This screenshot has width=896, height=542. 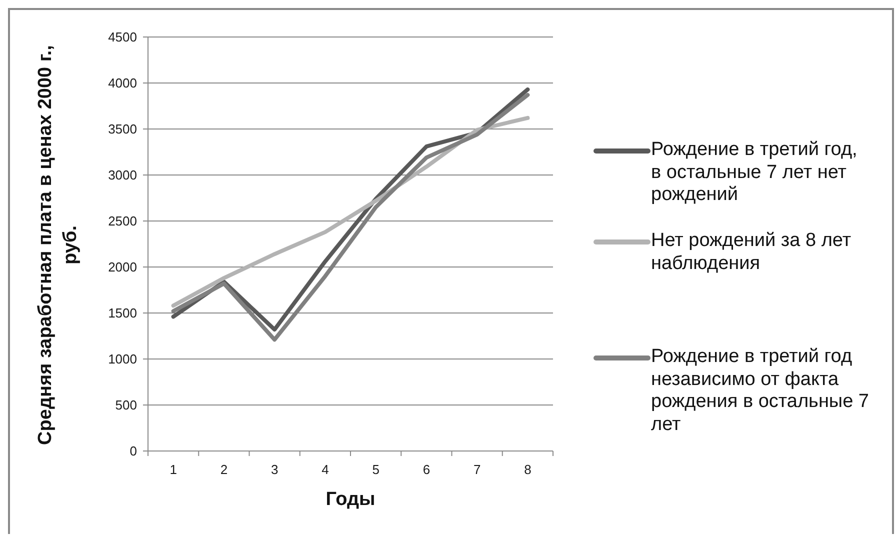 What do you see at coordinates (122, 175) in the screenshot?
I see `y-tick-label: 3000` at bounding box center [122, 175].